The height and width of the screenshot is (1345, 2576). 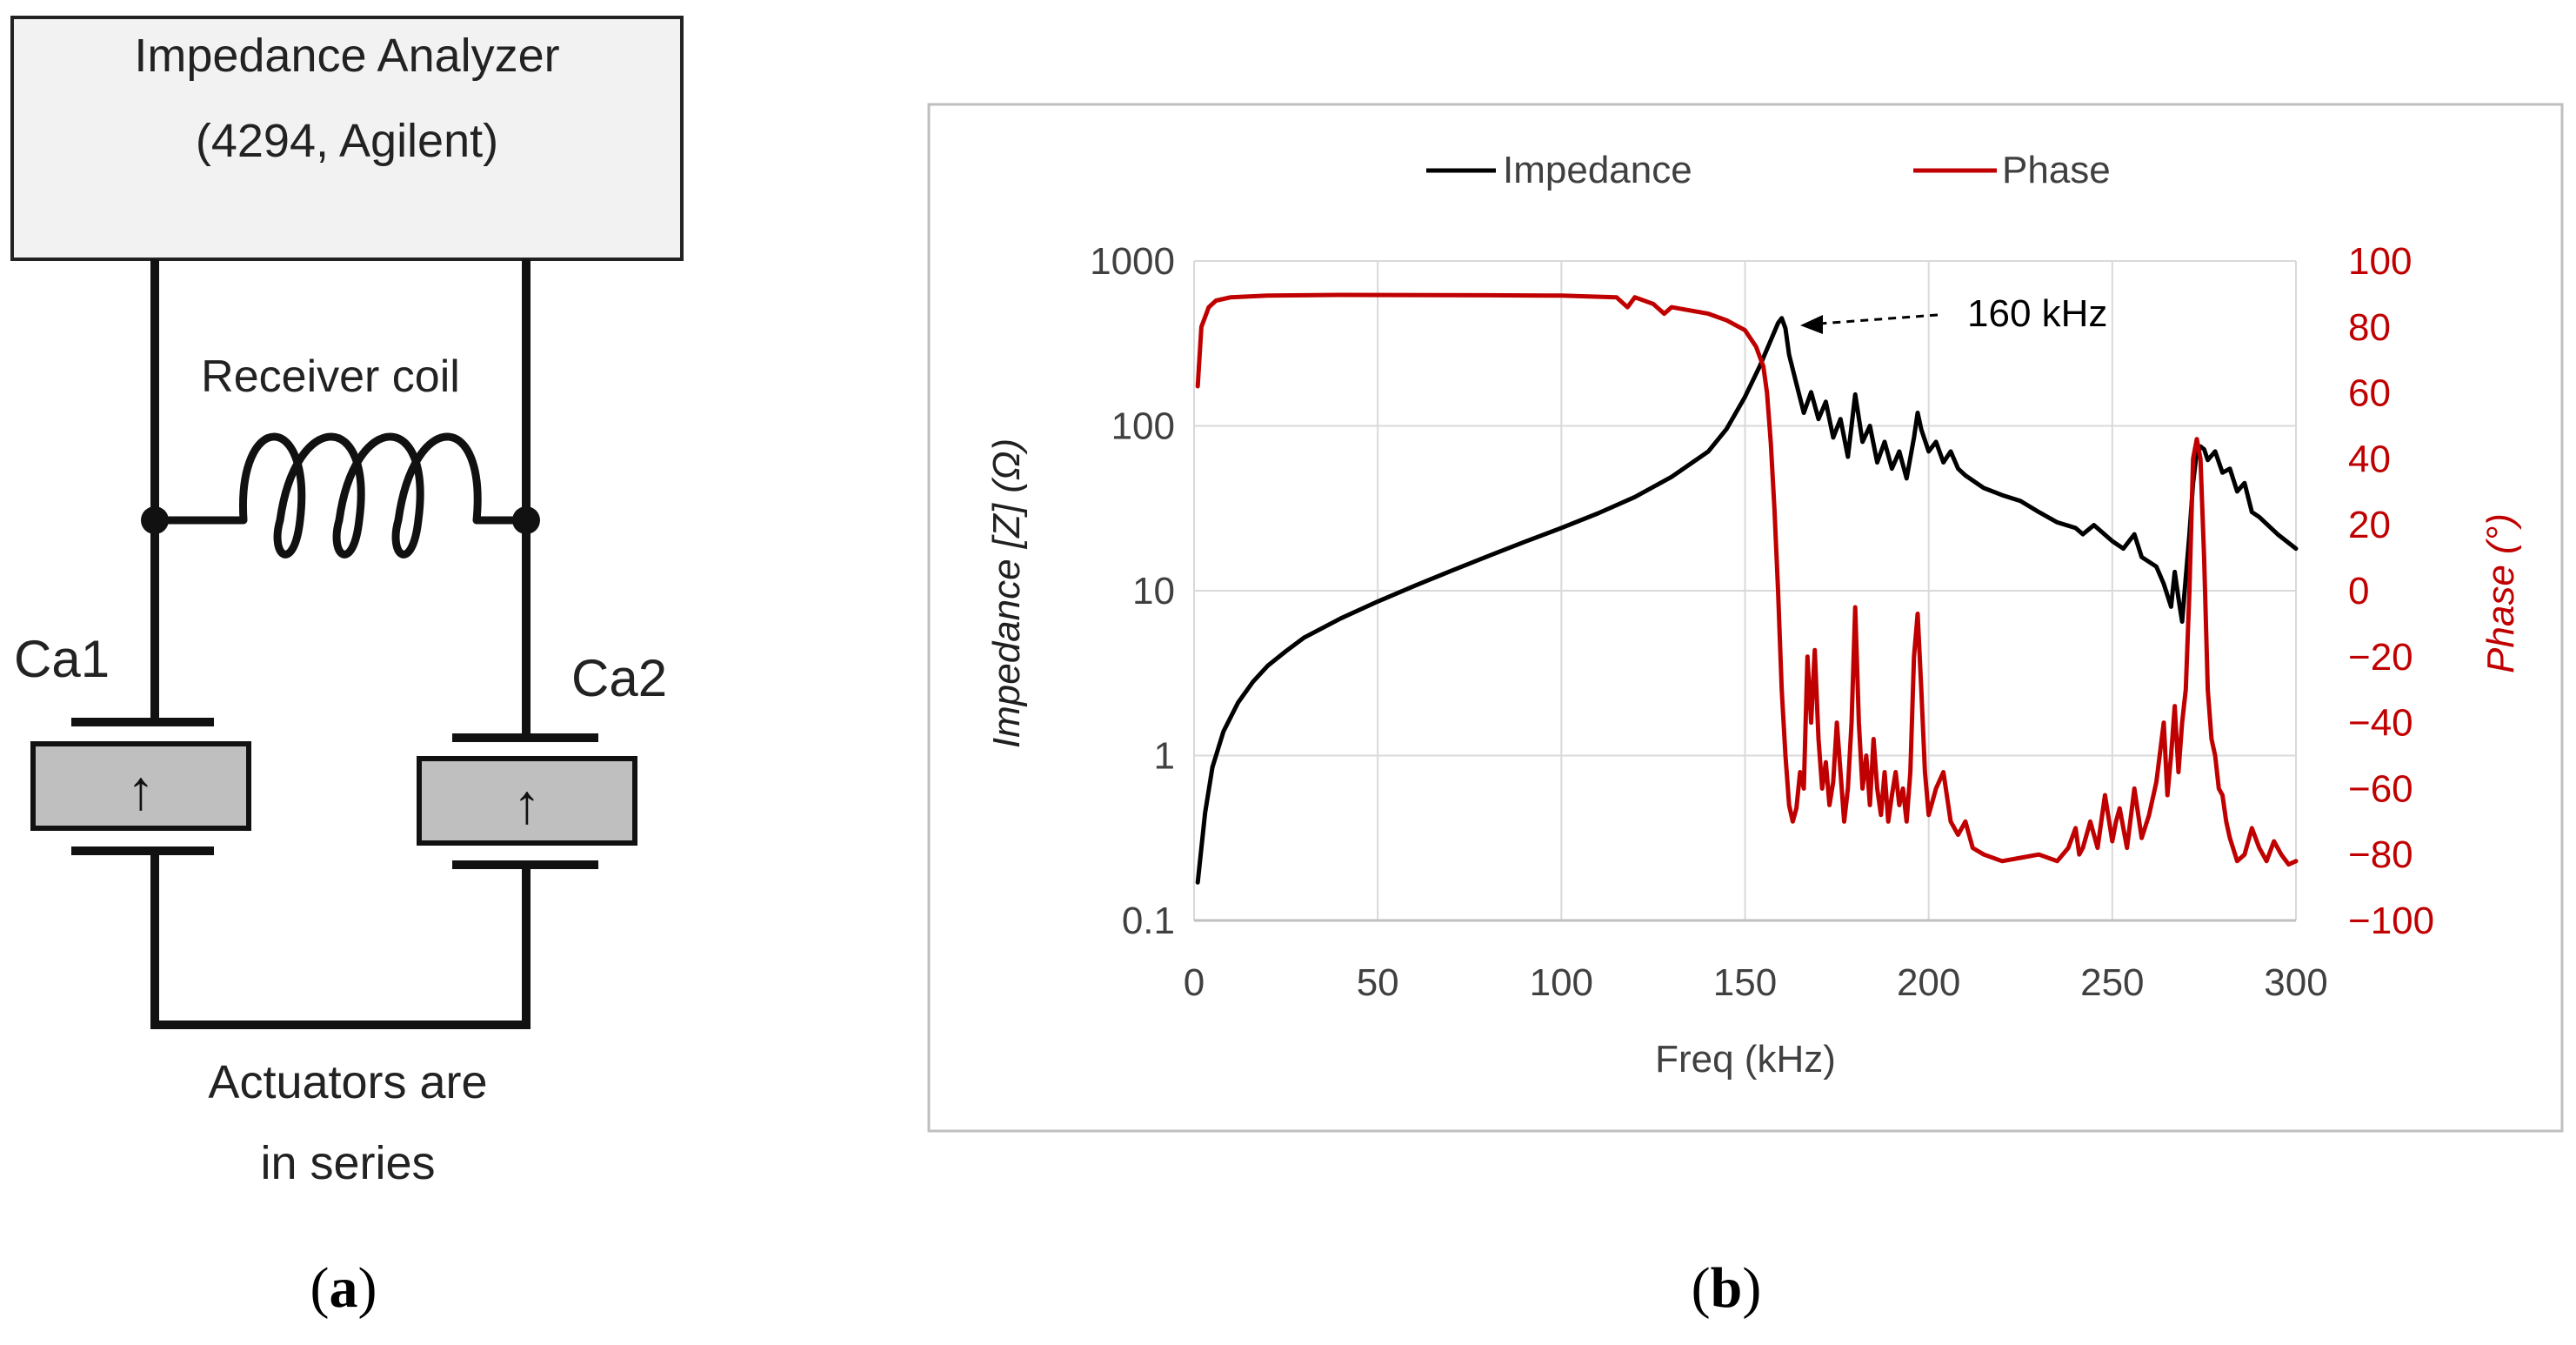 What do you see at coordinates (343, 1288) in the screenshot?
I see `panel-a-sublabel: (a)` at bounding box center [343, 1288].